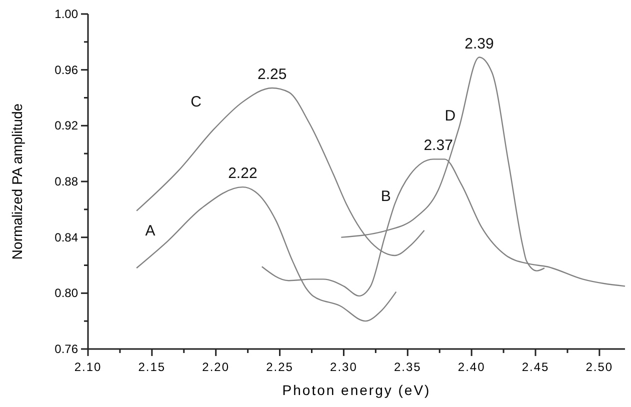 The width and height of the screenshot is (631, 407). I want to click on x-tick-label: 2.15, so click(152, 367).